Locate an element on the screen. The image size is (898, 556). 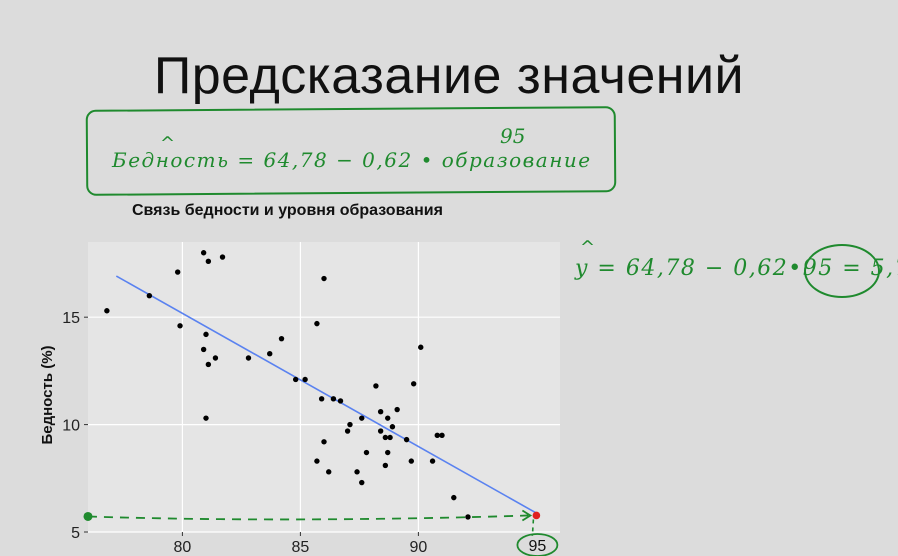
y-axis-label: Бедность (%) is located at coordinates (47, 394).